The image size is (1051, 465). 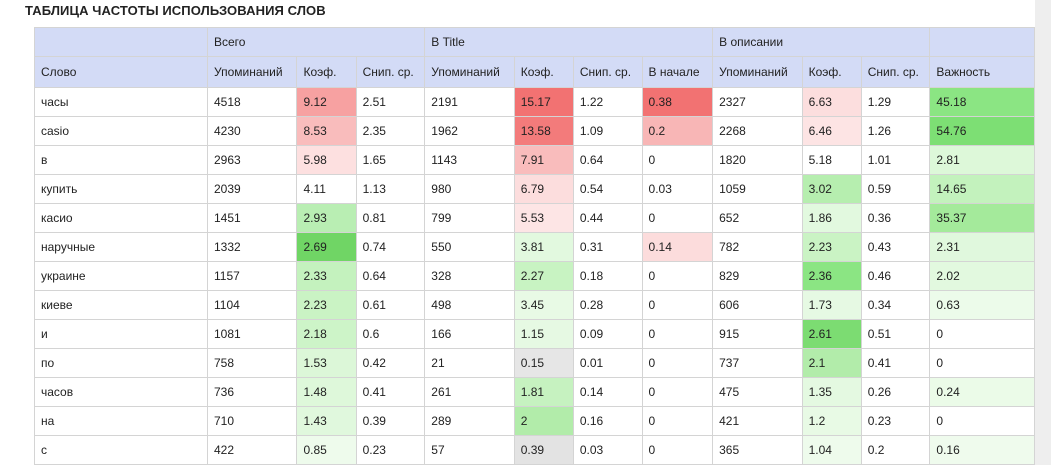 I want to click on cell-word: в, so click(x=121, y=160).